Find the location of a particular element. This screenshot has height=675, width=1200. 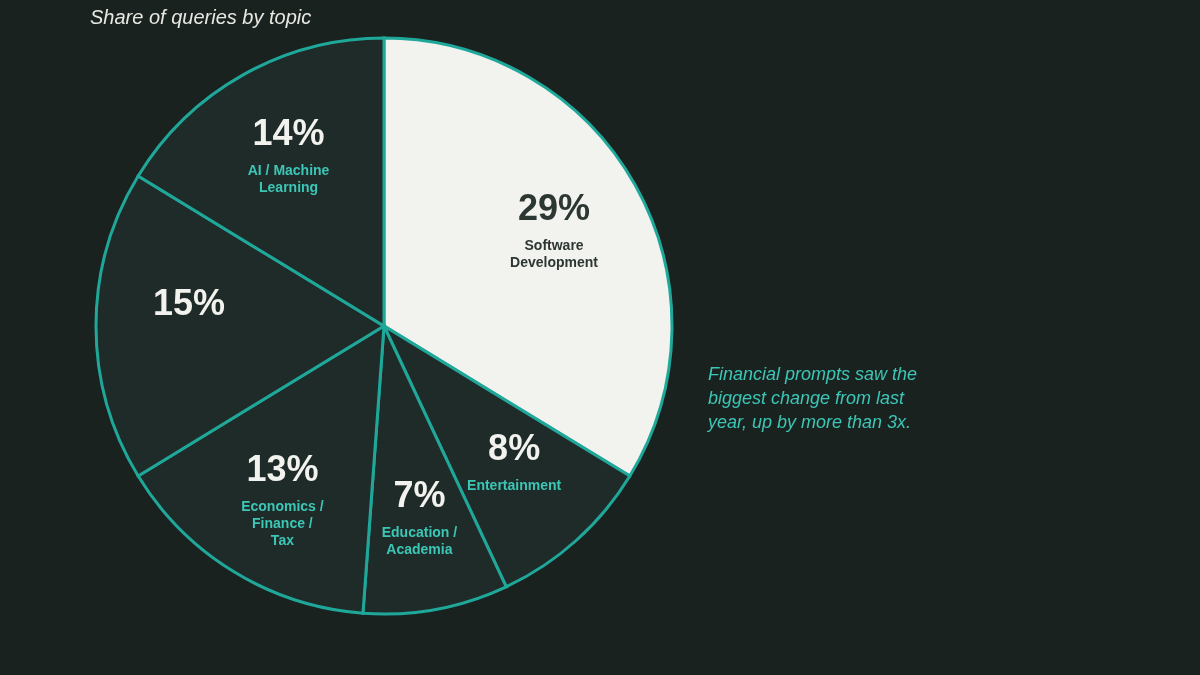

slice-label: Economics / Finance / Tax is located at coordinates (282, 523).